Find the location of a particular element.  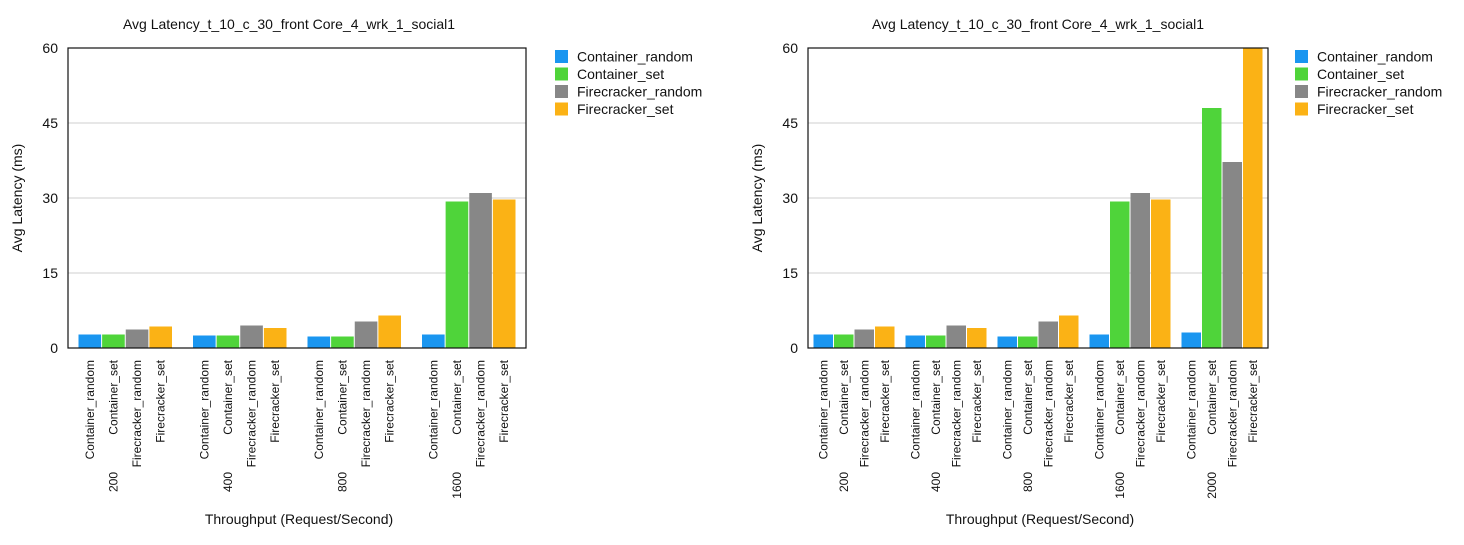

y-tick-label: 15 is located at coordinates (50, 273).